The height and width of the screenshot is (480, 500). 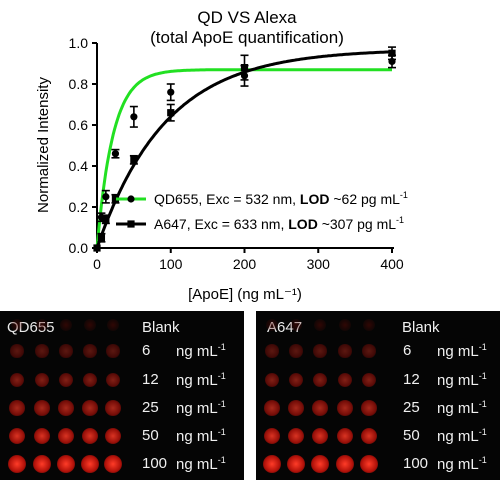 I want to click on chart-subtitle: (total ApoE quantification), so click(x=247, y=37).